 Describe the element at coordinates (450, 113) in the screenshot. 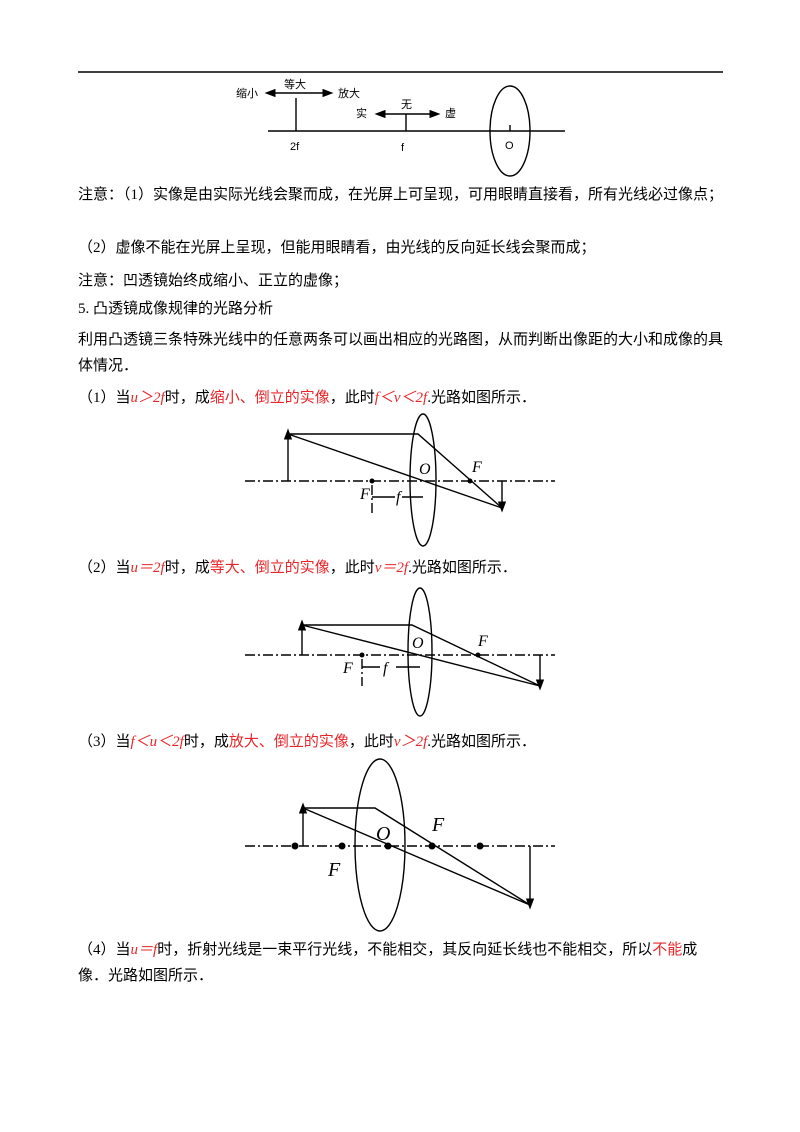

I see `label: 虚` at that location.